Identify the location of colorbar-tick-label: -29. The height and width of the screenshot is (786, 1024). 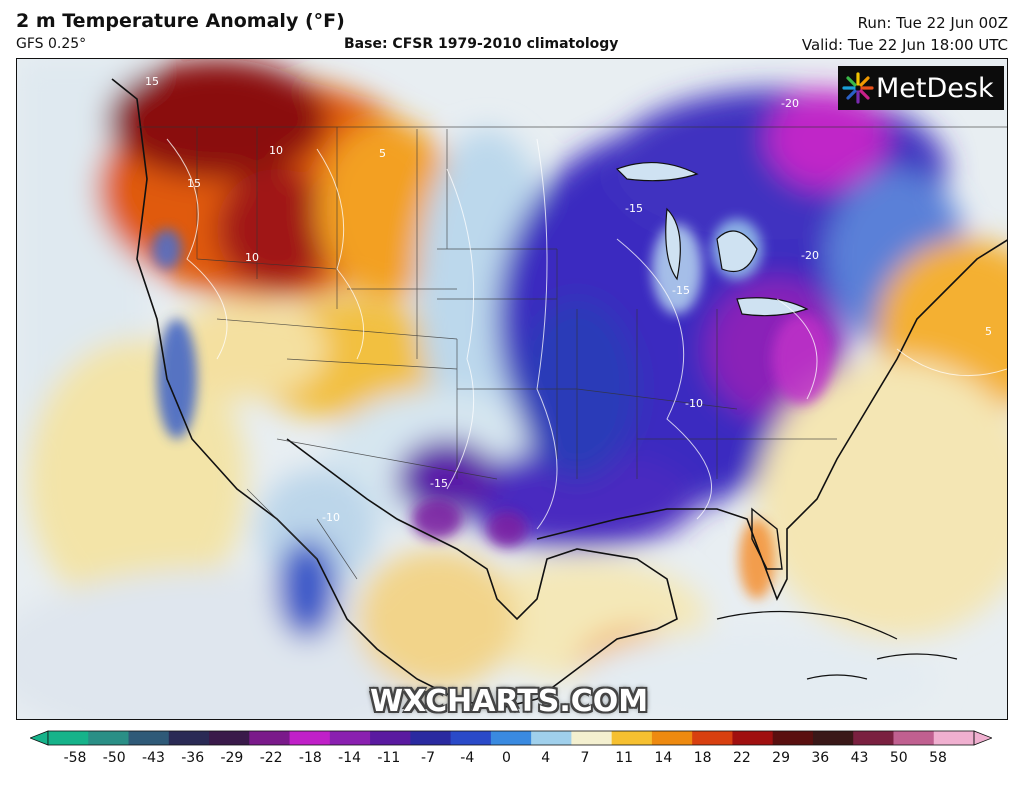
(232, 758).